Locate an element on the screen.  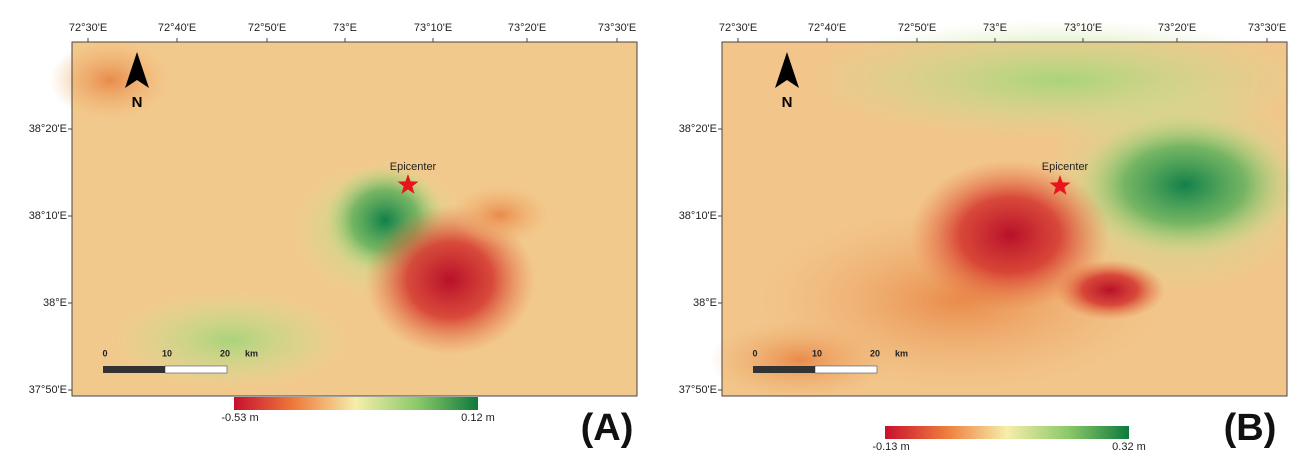
panel-label: (B) is located at coordinates (1250, 428).